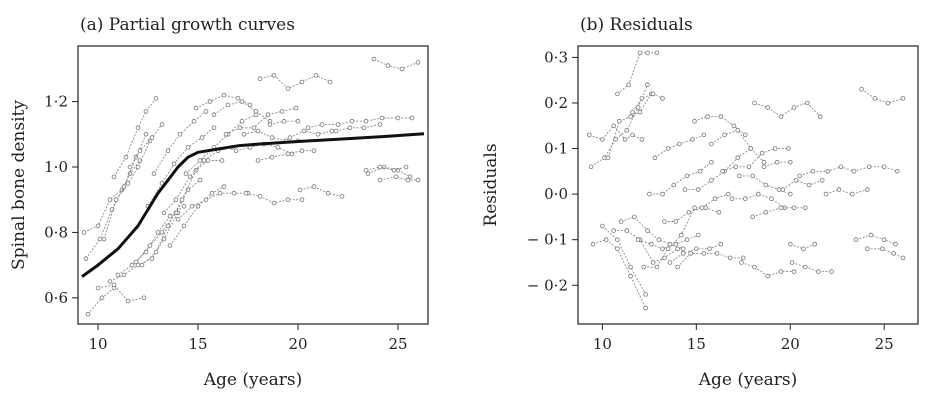  Describe the element at coordinates (624, 260) in the screenshot. I see `panel-b-series-6-line` at that location.